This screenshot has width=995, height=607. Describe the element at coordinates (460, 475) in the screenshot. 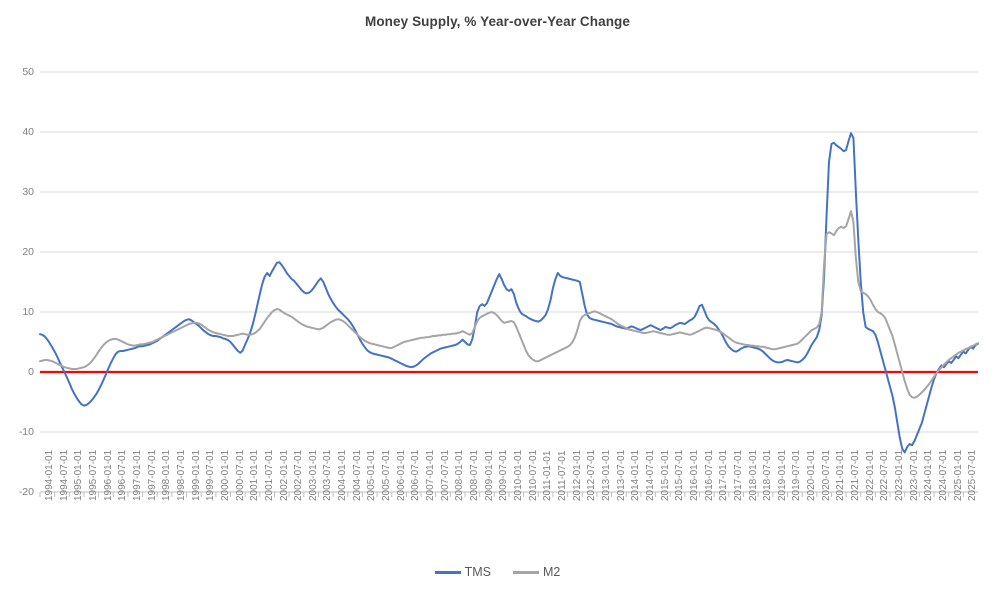

I see `x-axis-tick-label: 2008-01-01` at that location.